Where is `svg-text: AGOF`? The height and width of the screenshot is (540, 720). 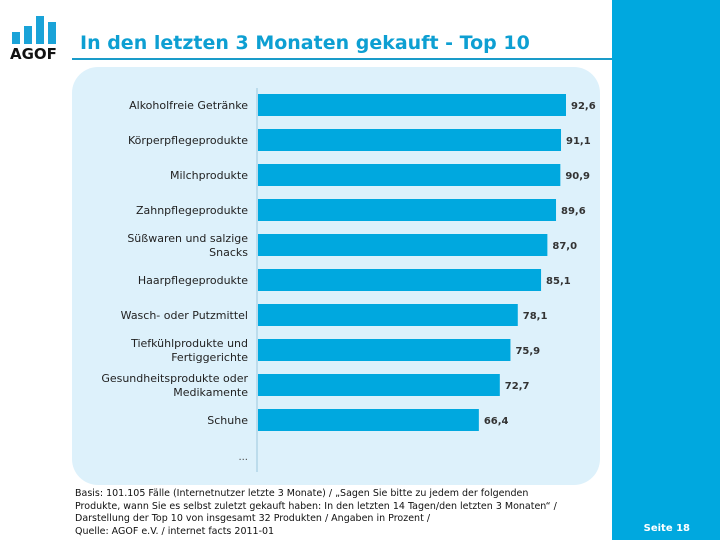
svg-text: AGOF is located at coordinates (33, 53).